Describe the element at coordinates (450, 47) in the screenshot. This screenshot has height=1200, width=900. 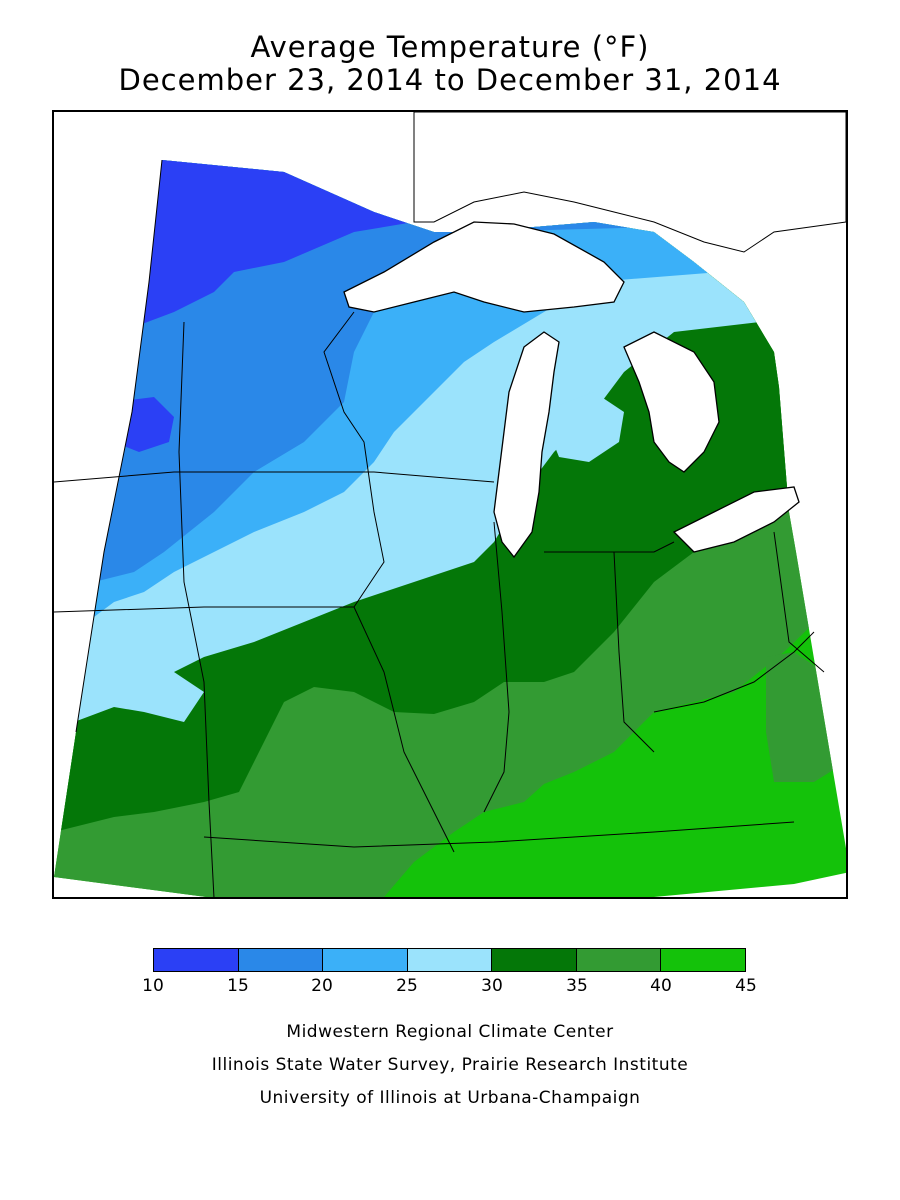
I see `map-title: Average Temperature (°F)` at that location.